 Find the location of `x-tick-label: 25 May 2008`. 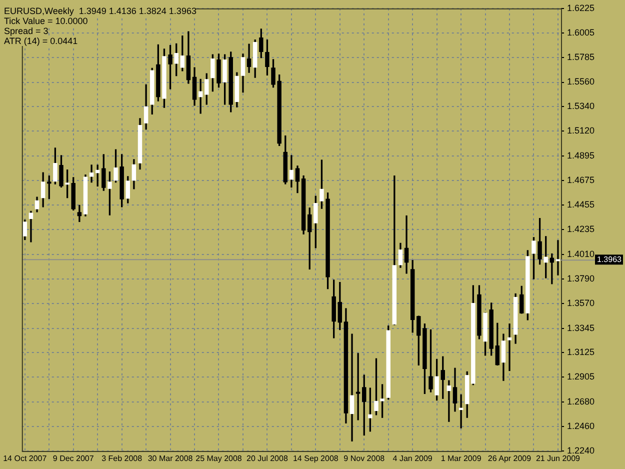

x-tick-label: 25 May 2008 is located at coordinates (219, 459).